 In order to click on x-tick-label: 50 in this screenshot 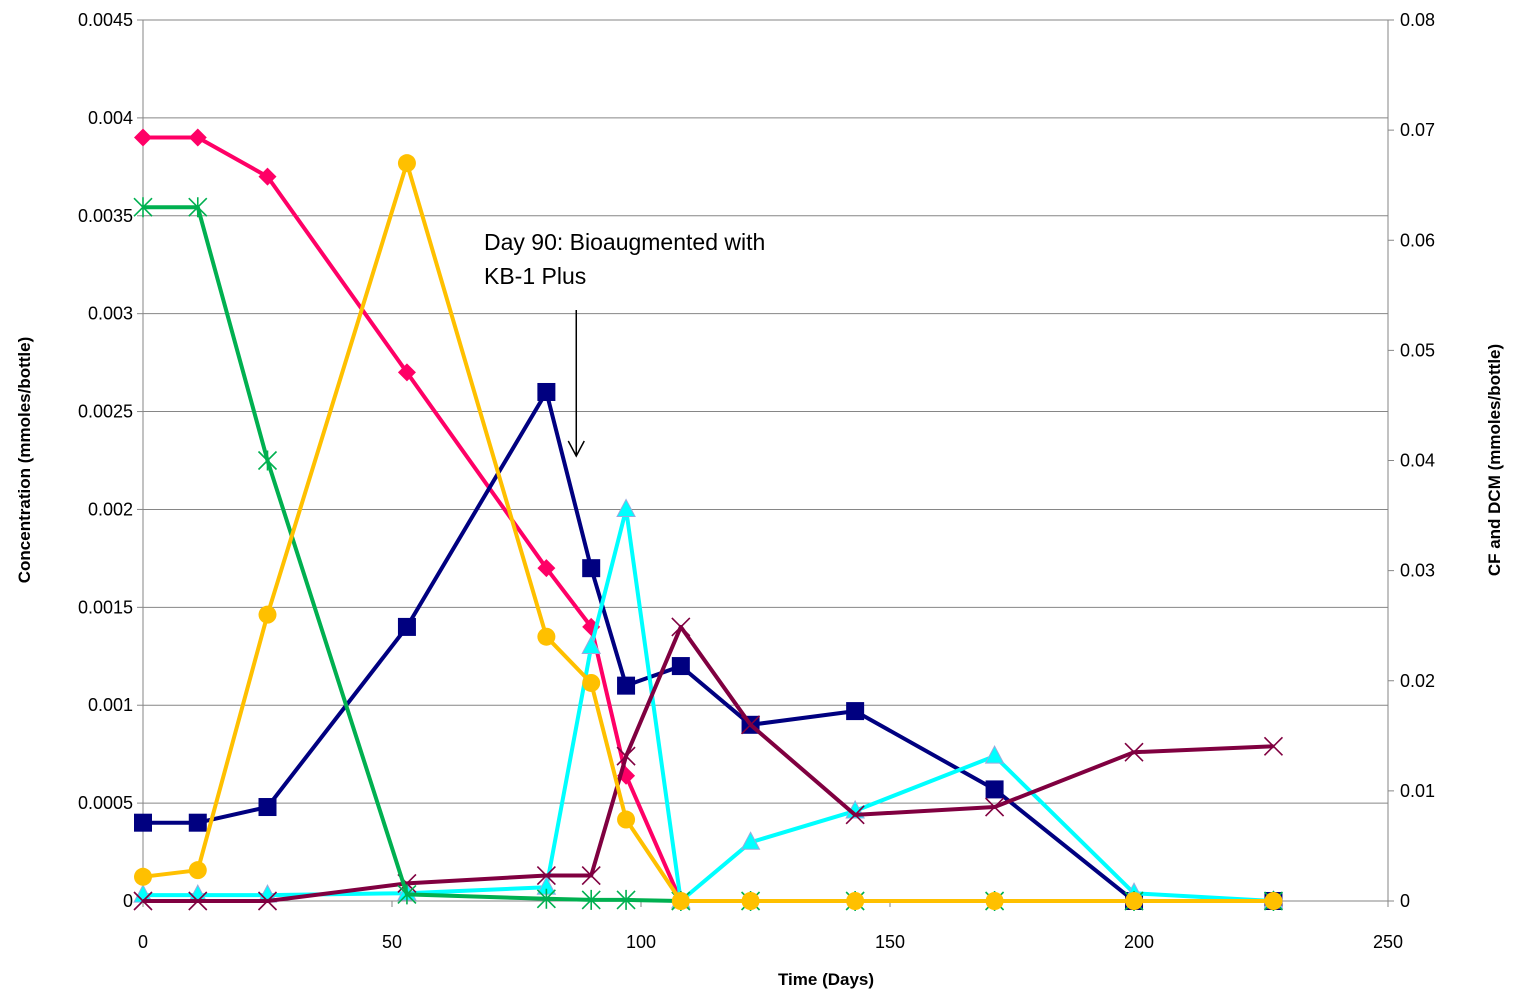, I will do `click(392, 942)`.